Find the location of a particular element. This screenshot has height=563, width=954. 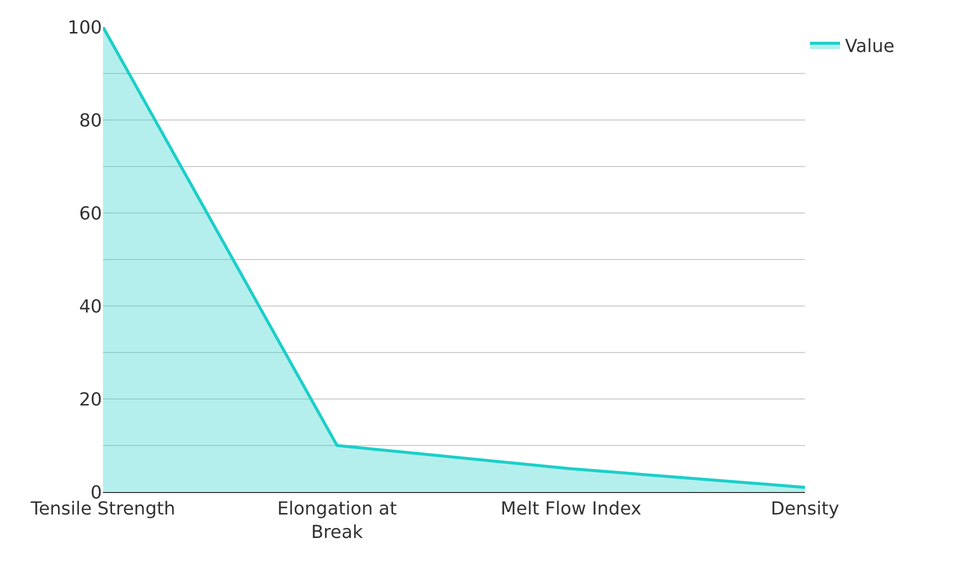

y-tick-label: 40 is located at coordinates (90, 307).